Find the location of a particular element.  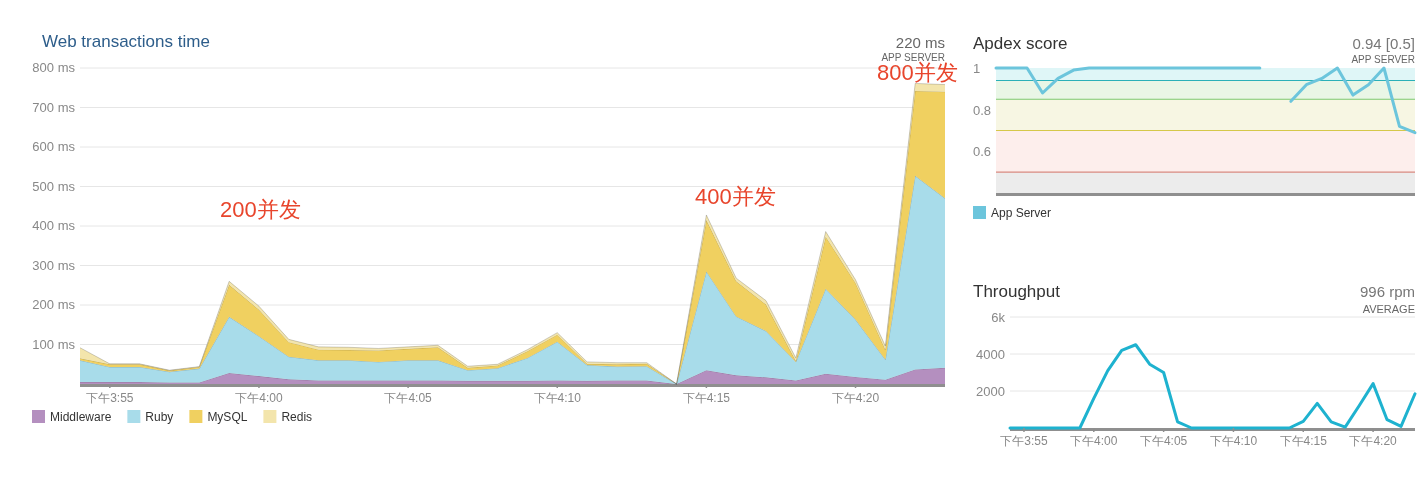

legend-item: Middleware is located at coordinates (72, 417).